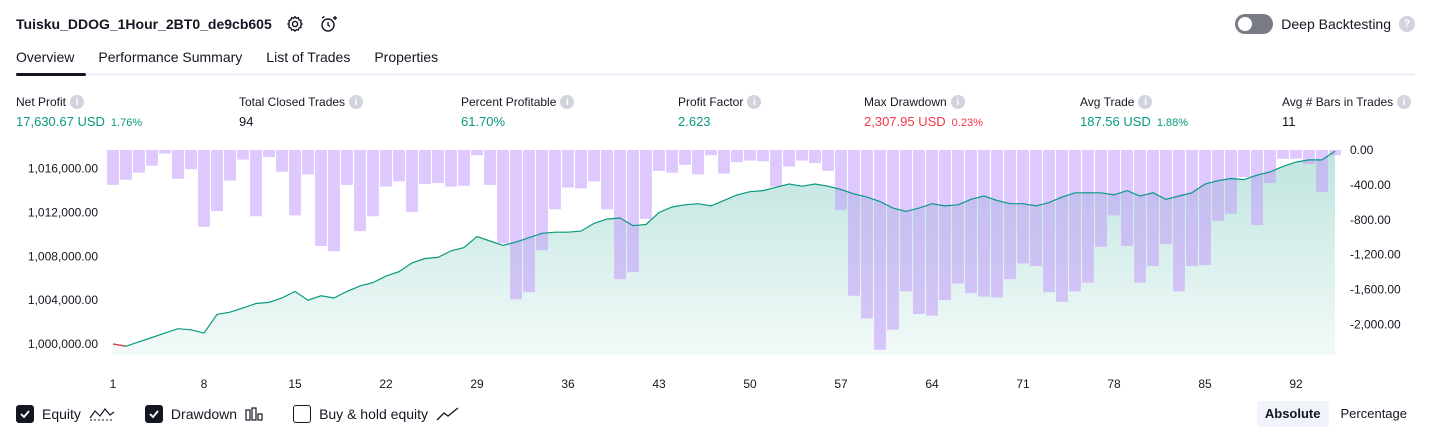 The image size is (1431, 438). What do you see at coordinates (25, 414) in the screenshot?
I see `equity-checkbox` at bounding box center [25, 414].